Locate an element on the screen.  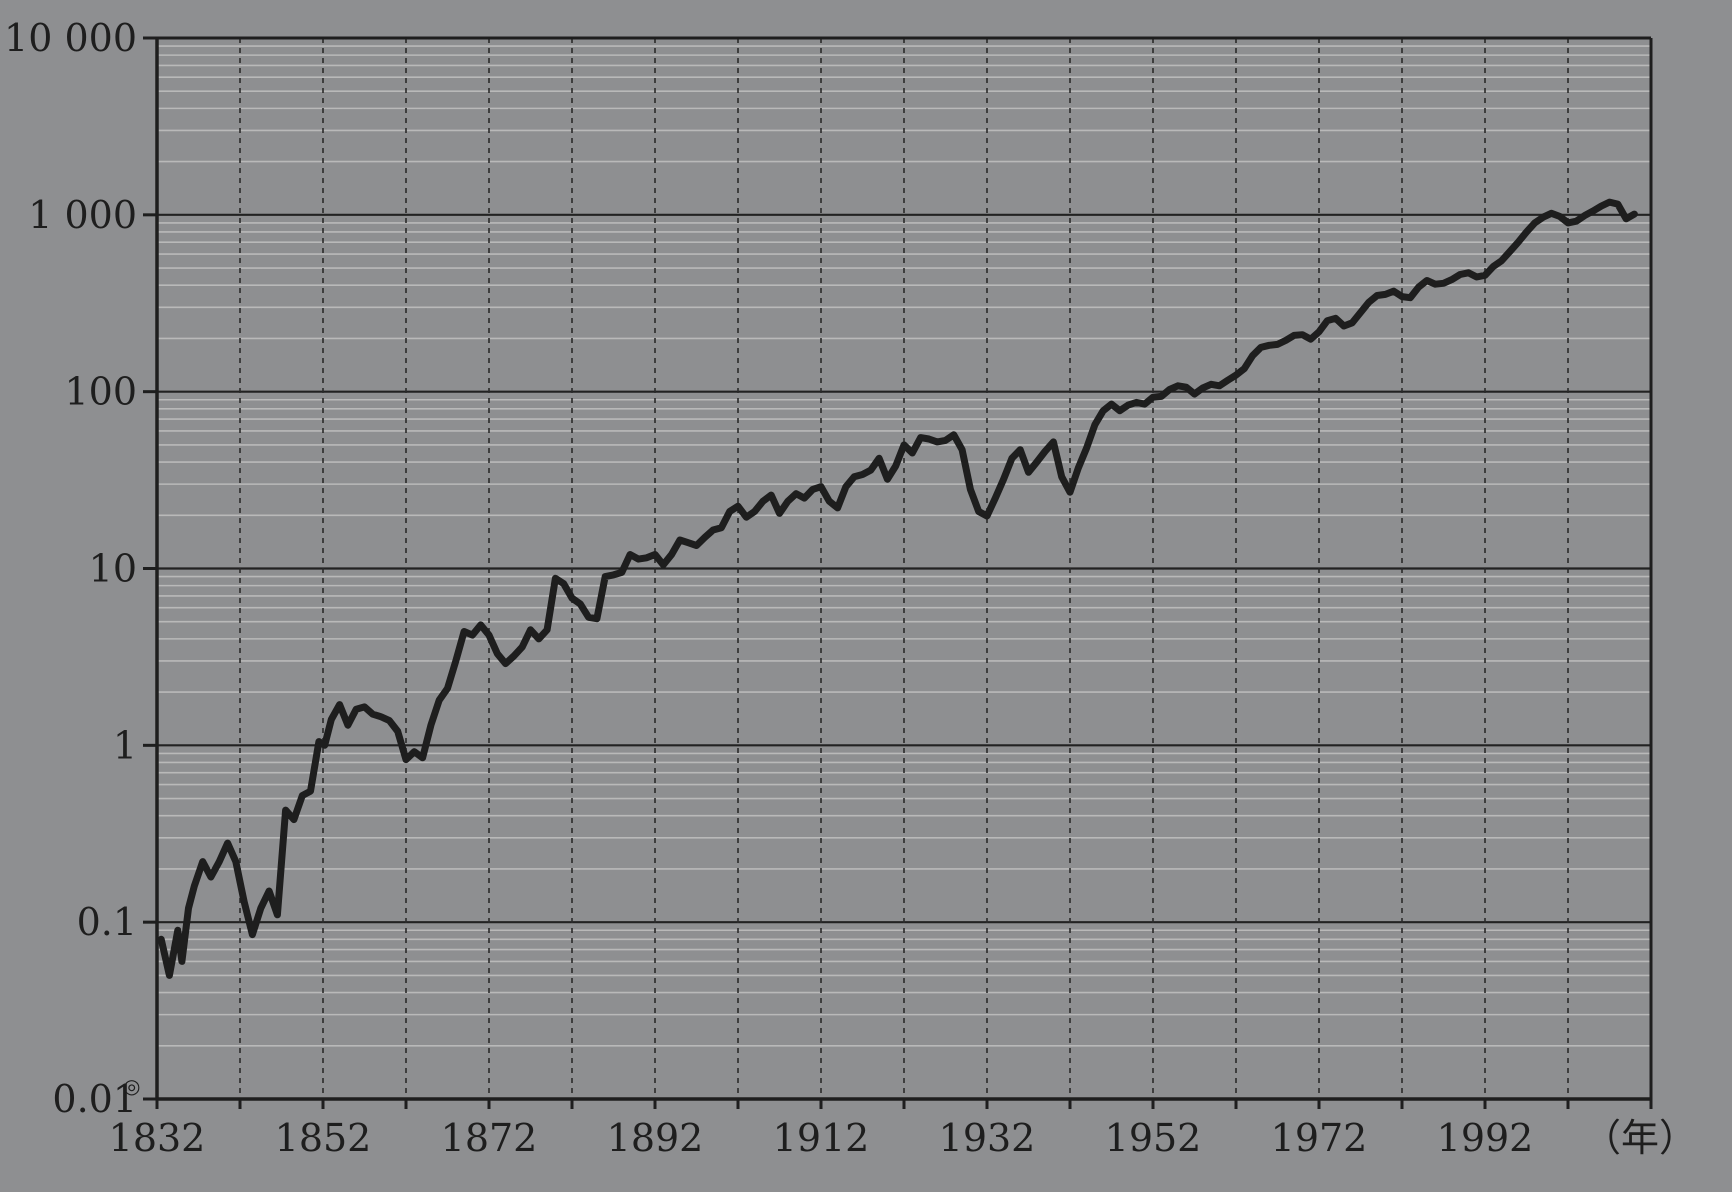
y-tick-label: 0.1 is located at coordinates (107, 922).